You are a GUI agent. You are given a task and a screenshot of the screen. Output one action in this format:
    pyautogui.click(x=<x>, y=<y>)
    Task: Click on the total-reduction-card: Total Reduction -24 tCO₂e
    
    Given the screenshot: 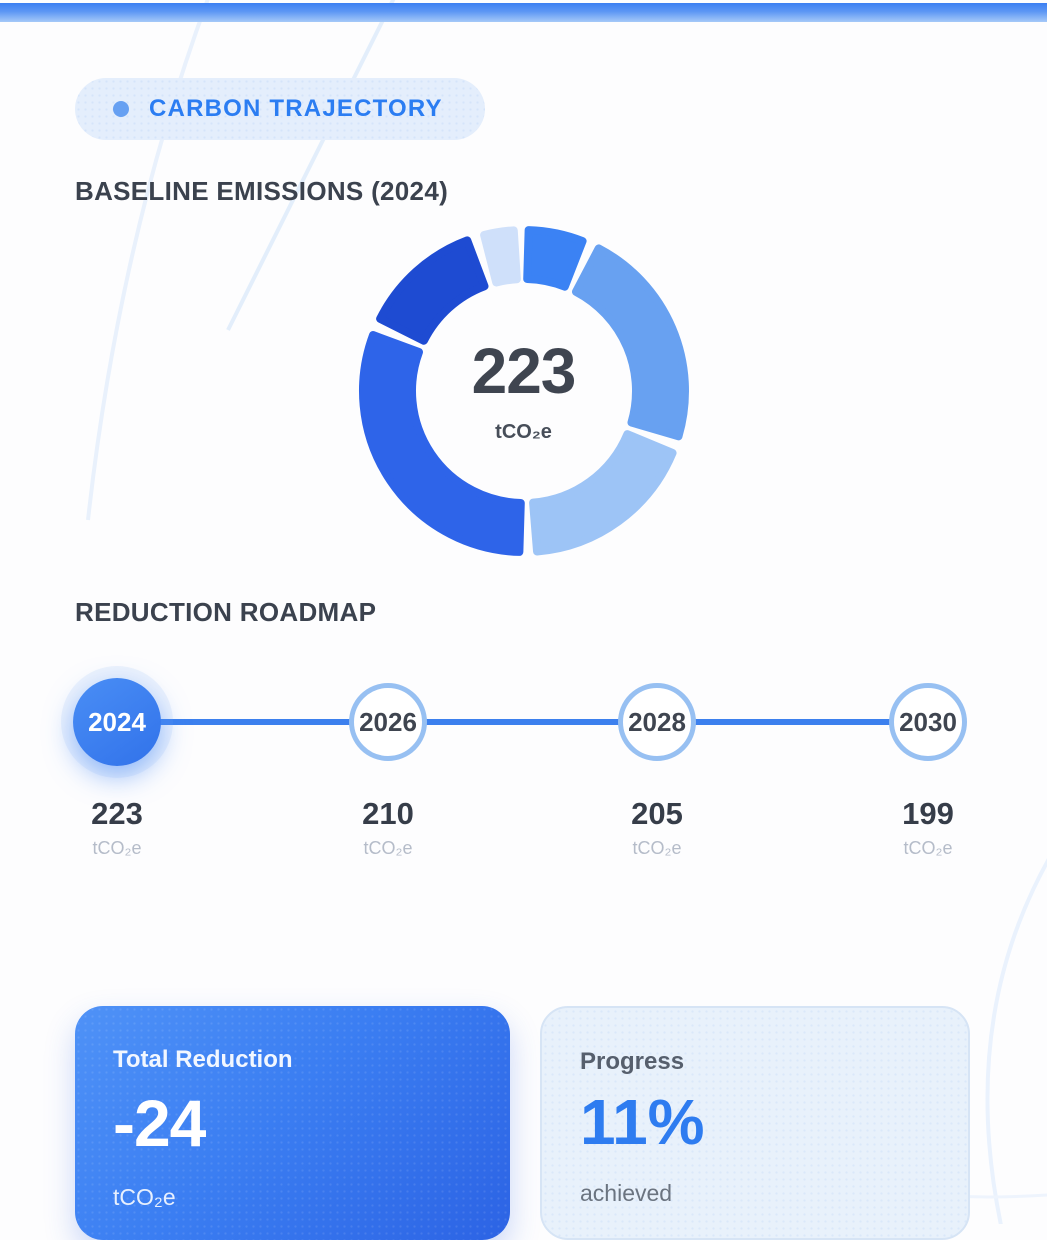 What is the action you would take?
    pyautogui.click(x=292, y=1123)
    